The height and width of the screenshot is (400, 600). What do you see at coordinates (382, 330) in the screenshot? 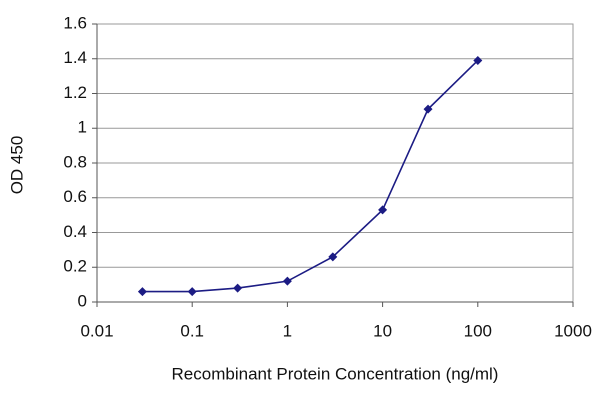
I see `x-tick-label: 10` at bounding box center [382, 330].